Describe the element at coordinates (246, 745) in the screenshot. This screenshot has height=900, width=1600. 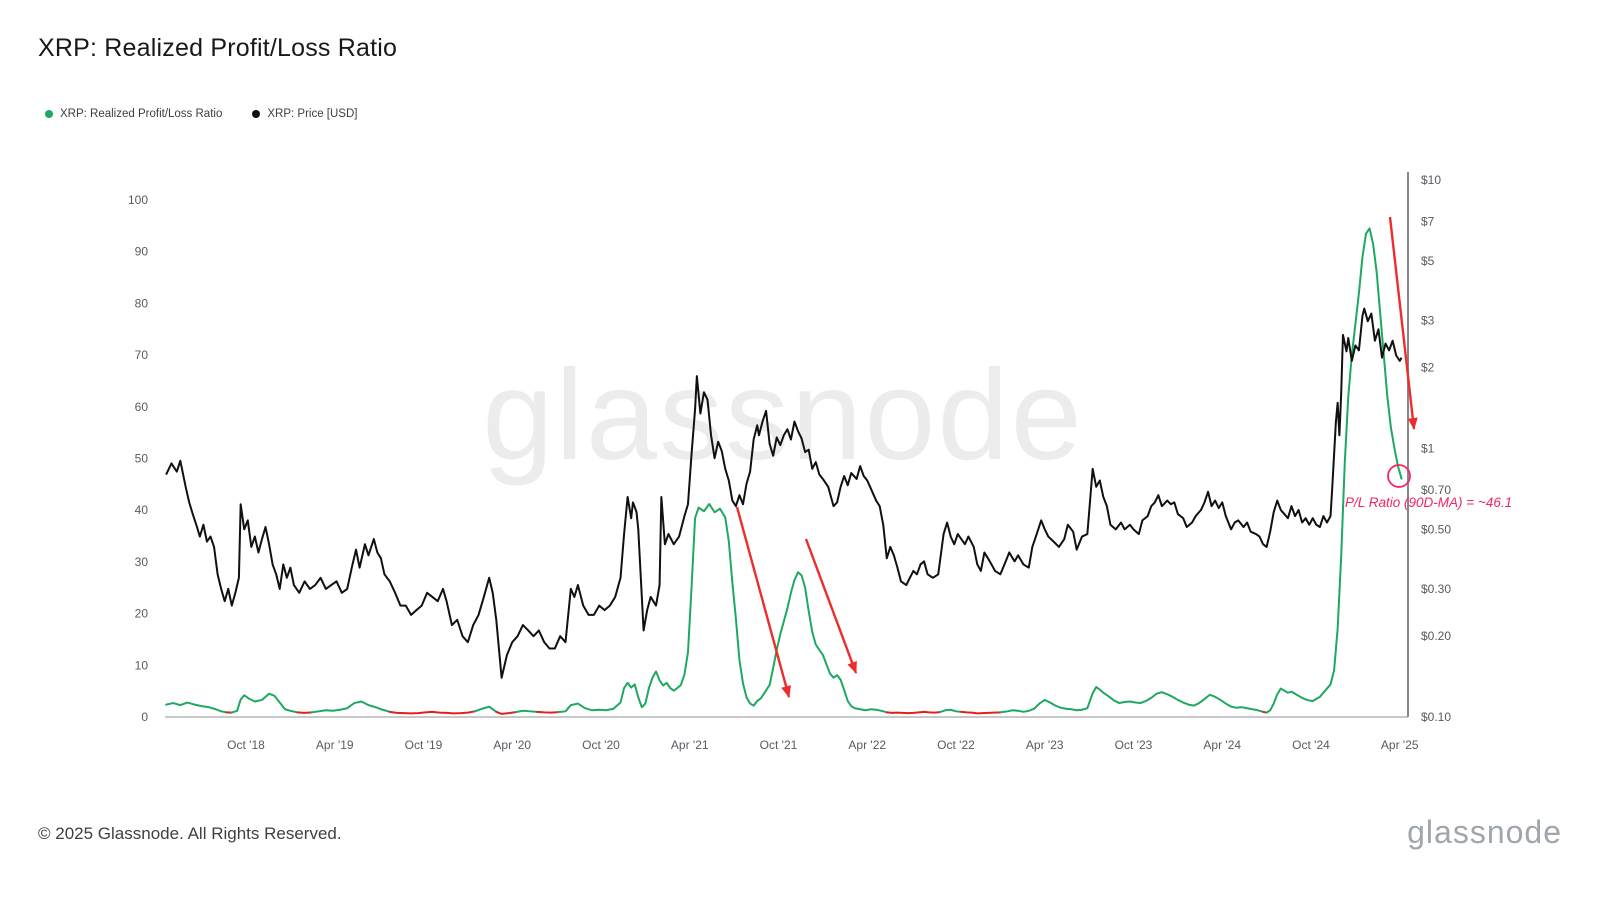
I see `x-axis-tick-label: Oct '18` at that location.